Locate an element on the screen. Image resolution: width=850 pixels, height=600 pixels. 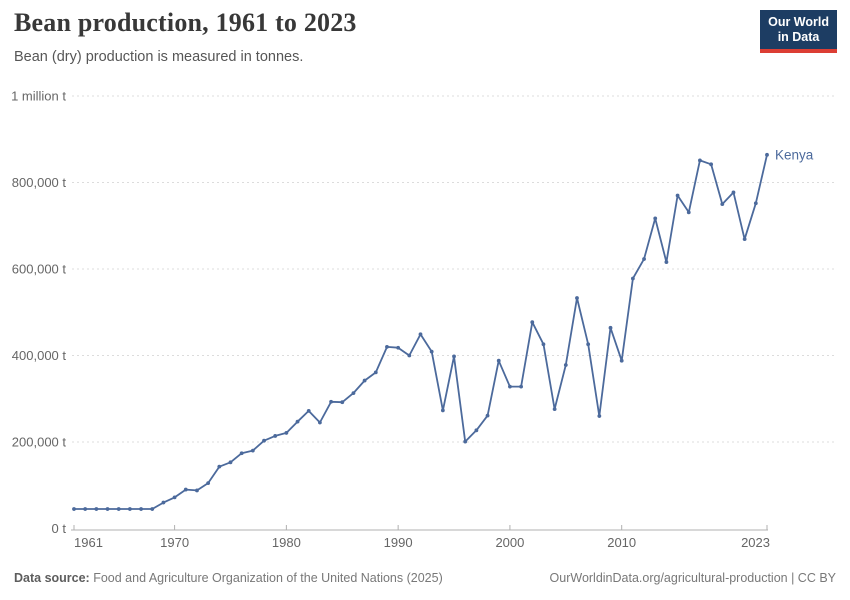
x-tick-label: 2010 is located at coordinates (621, 542).